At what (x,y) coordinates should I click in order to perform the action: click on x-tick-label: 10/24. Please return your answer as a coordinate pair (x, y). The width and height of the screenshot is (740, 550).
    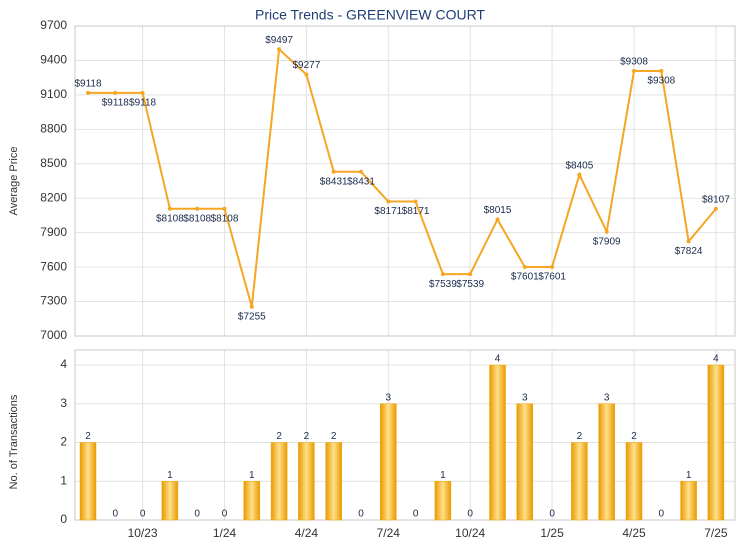
    Looking at the image, I should click on (470, 533).